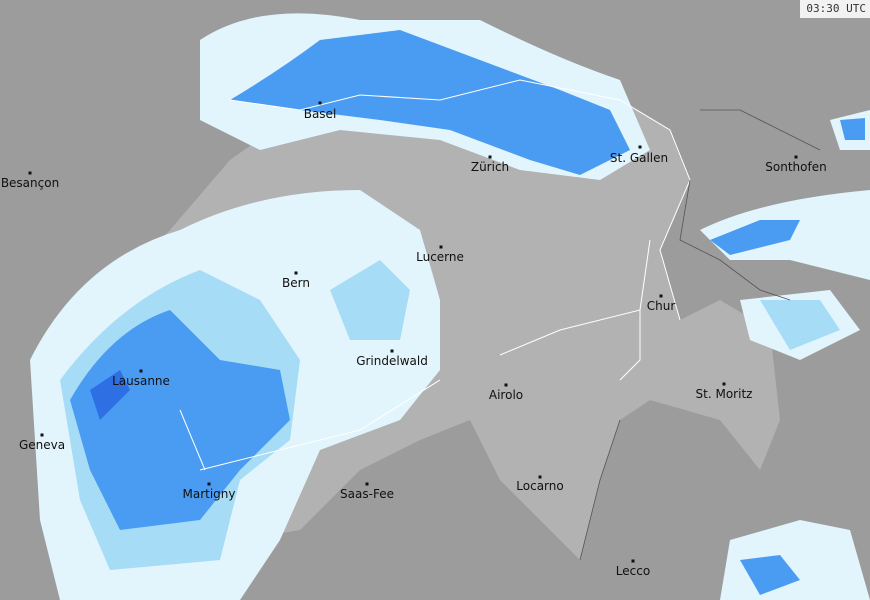 This screenshot has height=600, width=870. Describe the element at coordinates (320, 114) in the screenshot. I see `city-label: Basel` at that location.